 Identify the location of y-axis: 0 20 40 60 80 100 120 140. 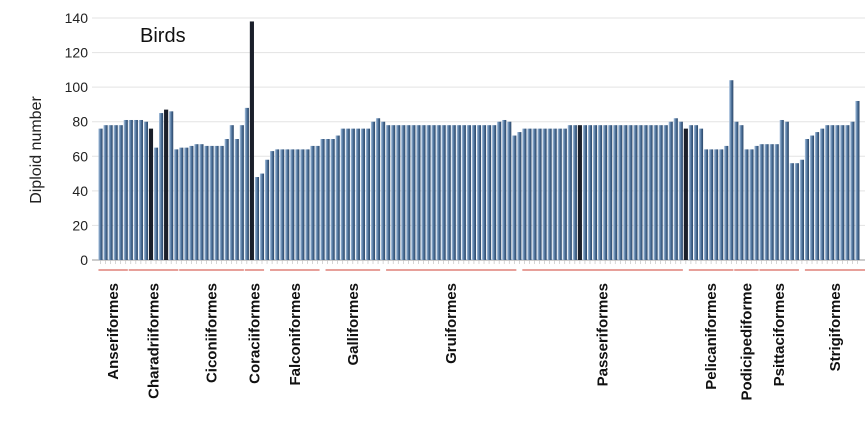
(77, 139).